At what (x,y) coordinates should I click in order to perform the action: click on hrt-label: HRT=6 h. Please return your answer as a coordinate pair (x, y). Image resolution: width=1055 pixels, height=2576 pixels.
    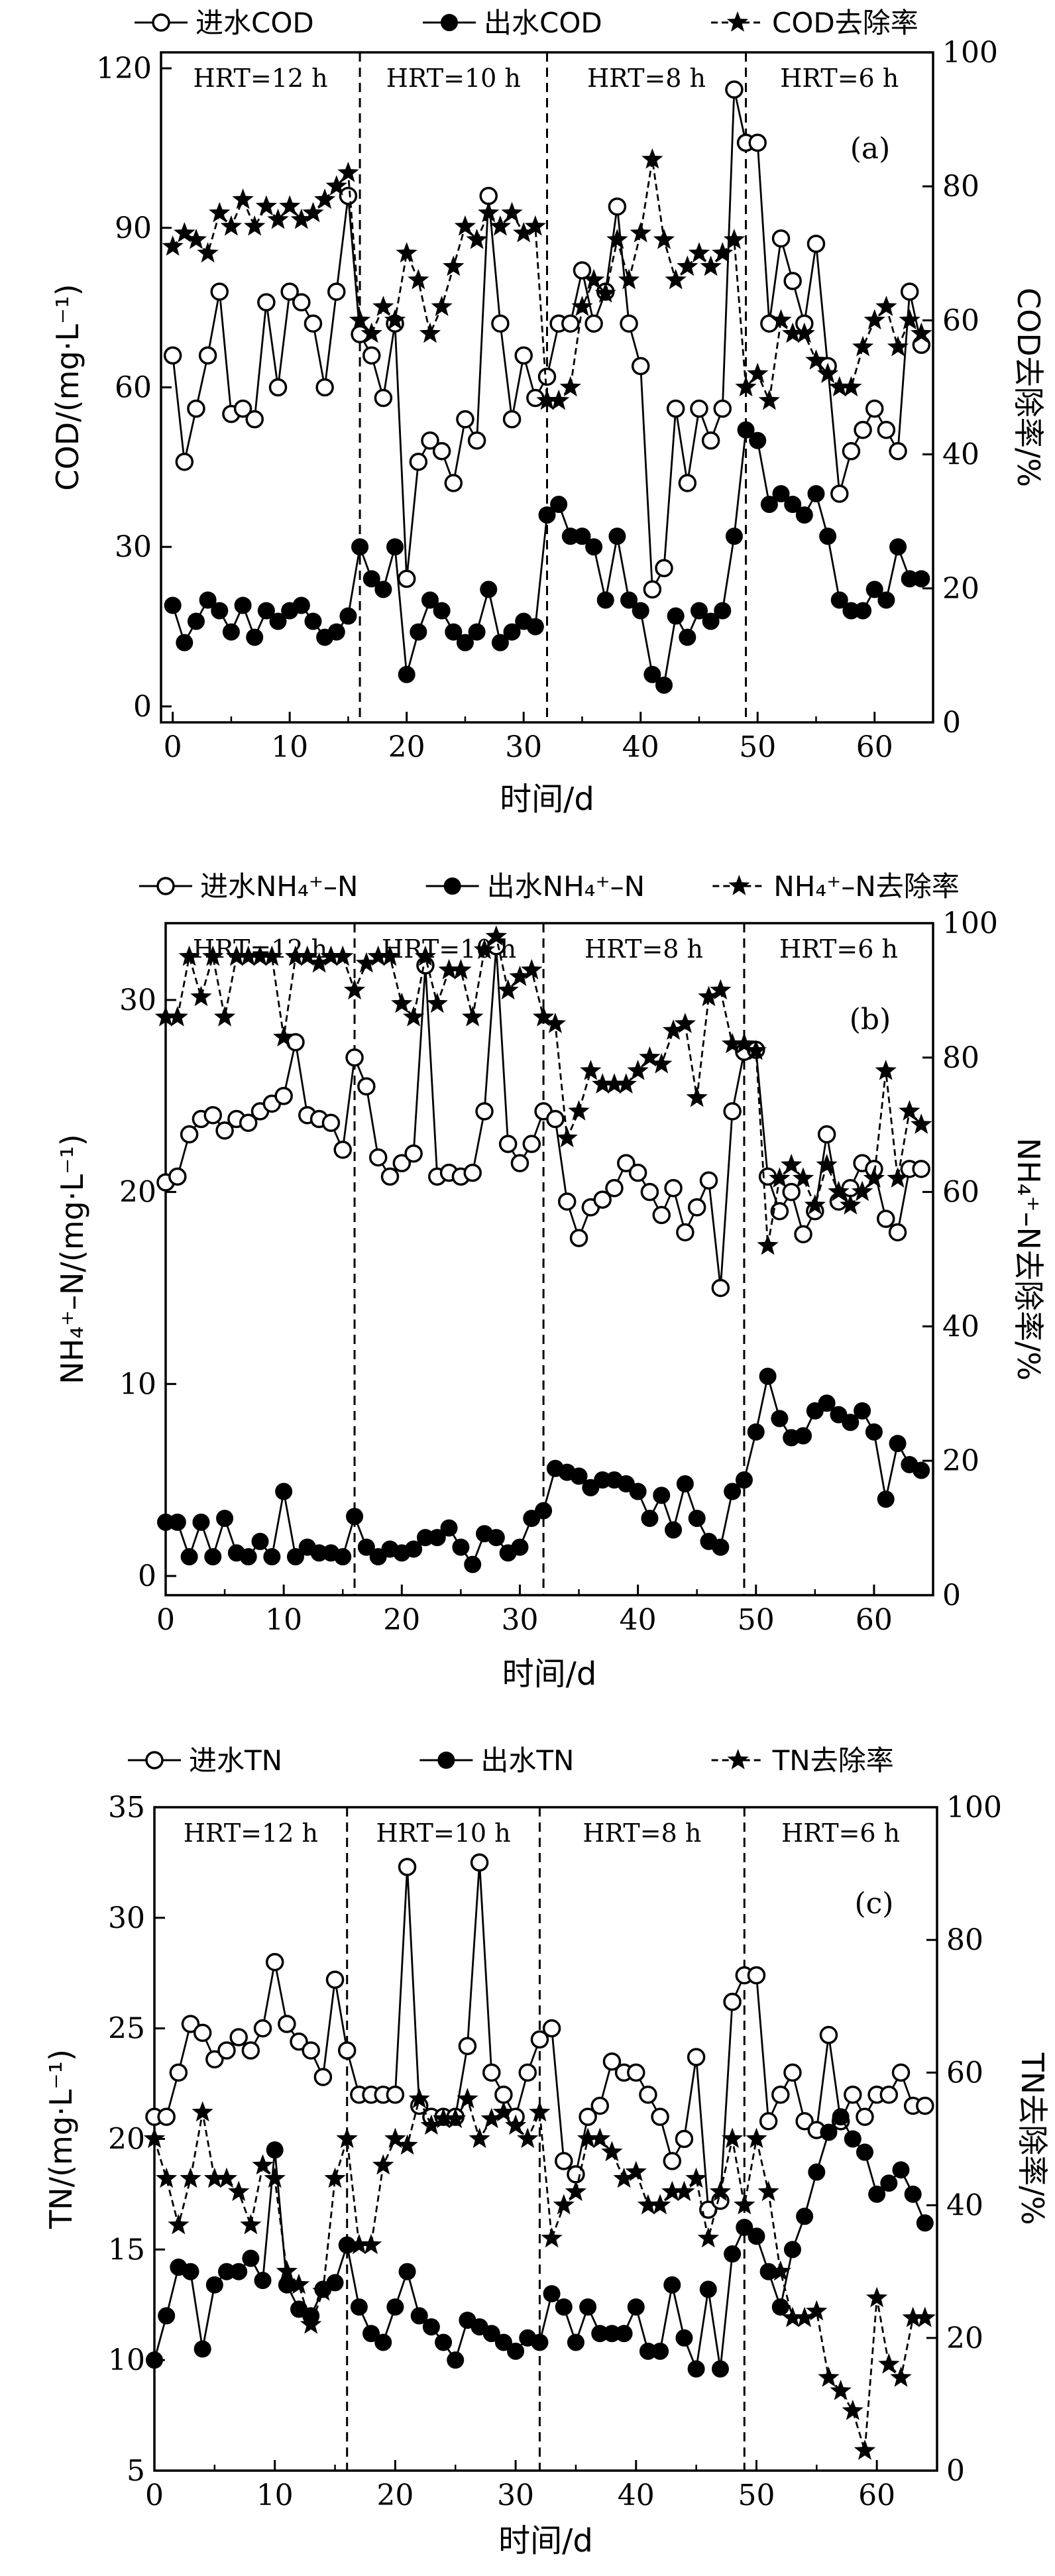
    Looking at the image, I should click on (841, 1834).